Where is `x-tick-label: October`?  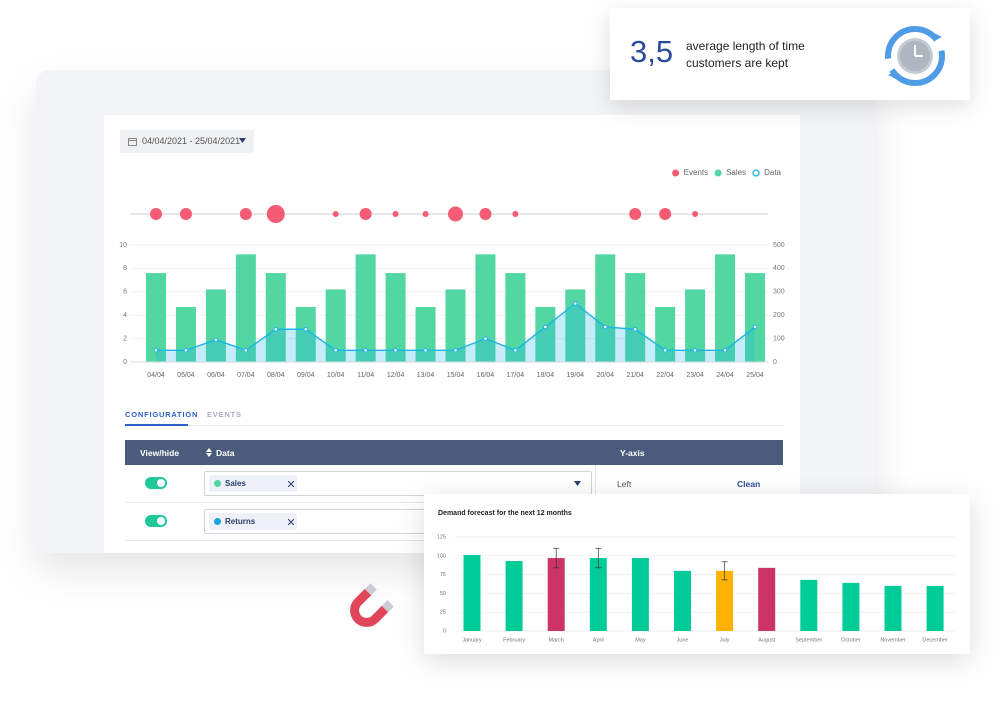
x-tick-label: October is located at coordinates (851, 640).